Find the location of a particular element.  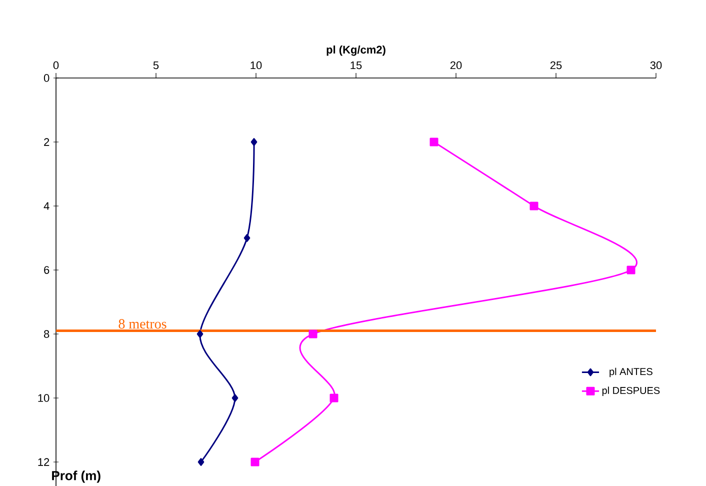

y-tick-label: 8 is located at coordinates (47, 334).